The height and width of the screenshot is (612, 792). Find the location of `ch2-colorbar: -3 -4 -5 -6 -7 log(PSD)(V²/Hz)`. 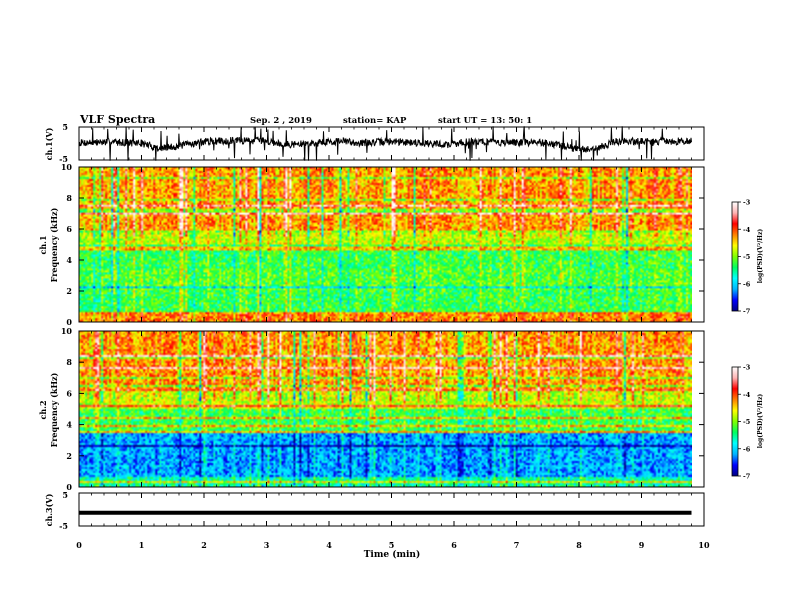

ch2-colorbar: -3 -4 -5 -6 -7 log(PSD)(V²/Hz) is located at coordinates (747, 422).